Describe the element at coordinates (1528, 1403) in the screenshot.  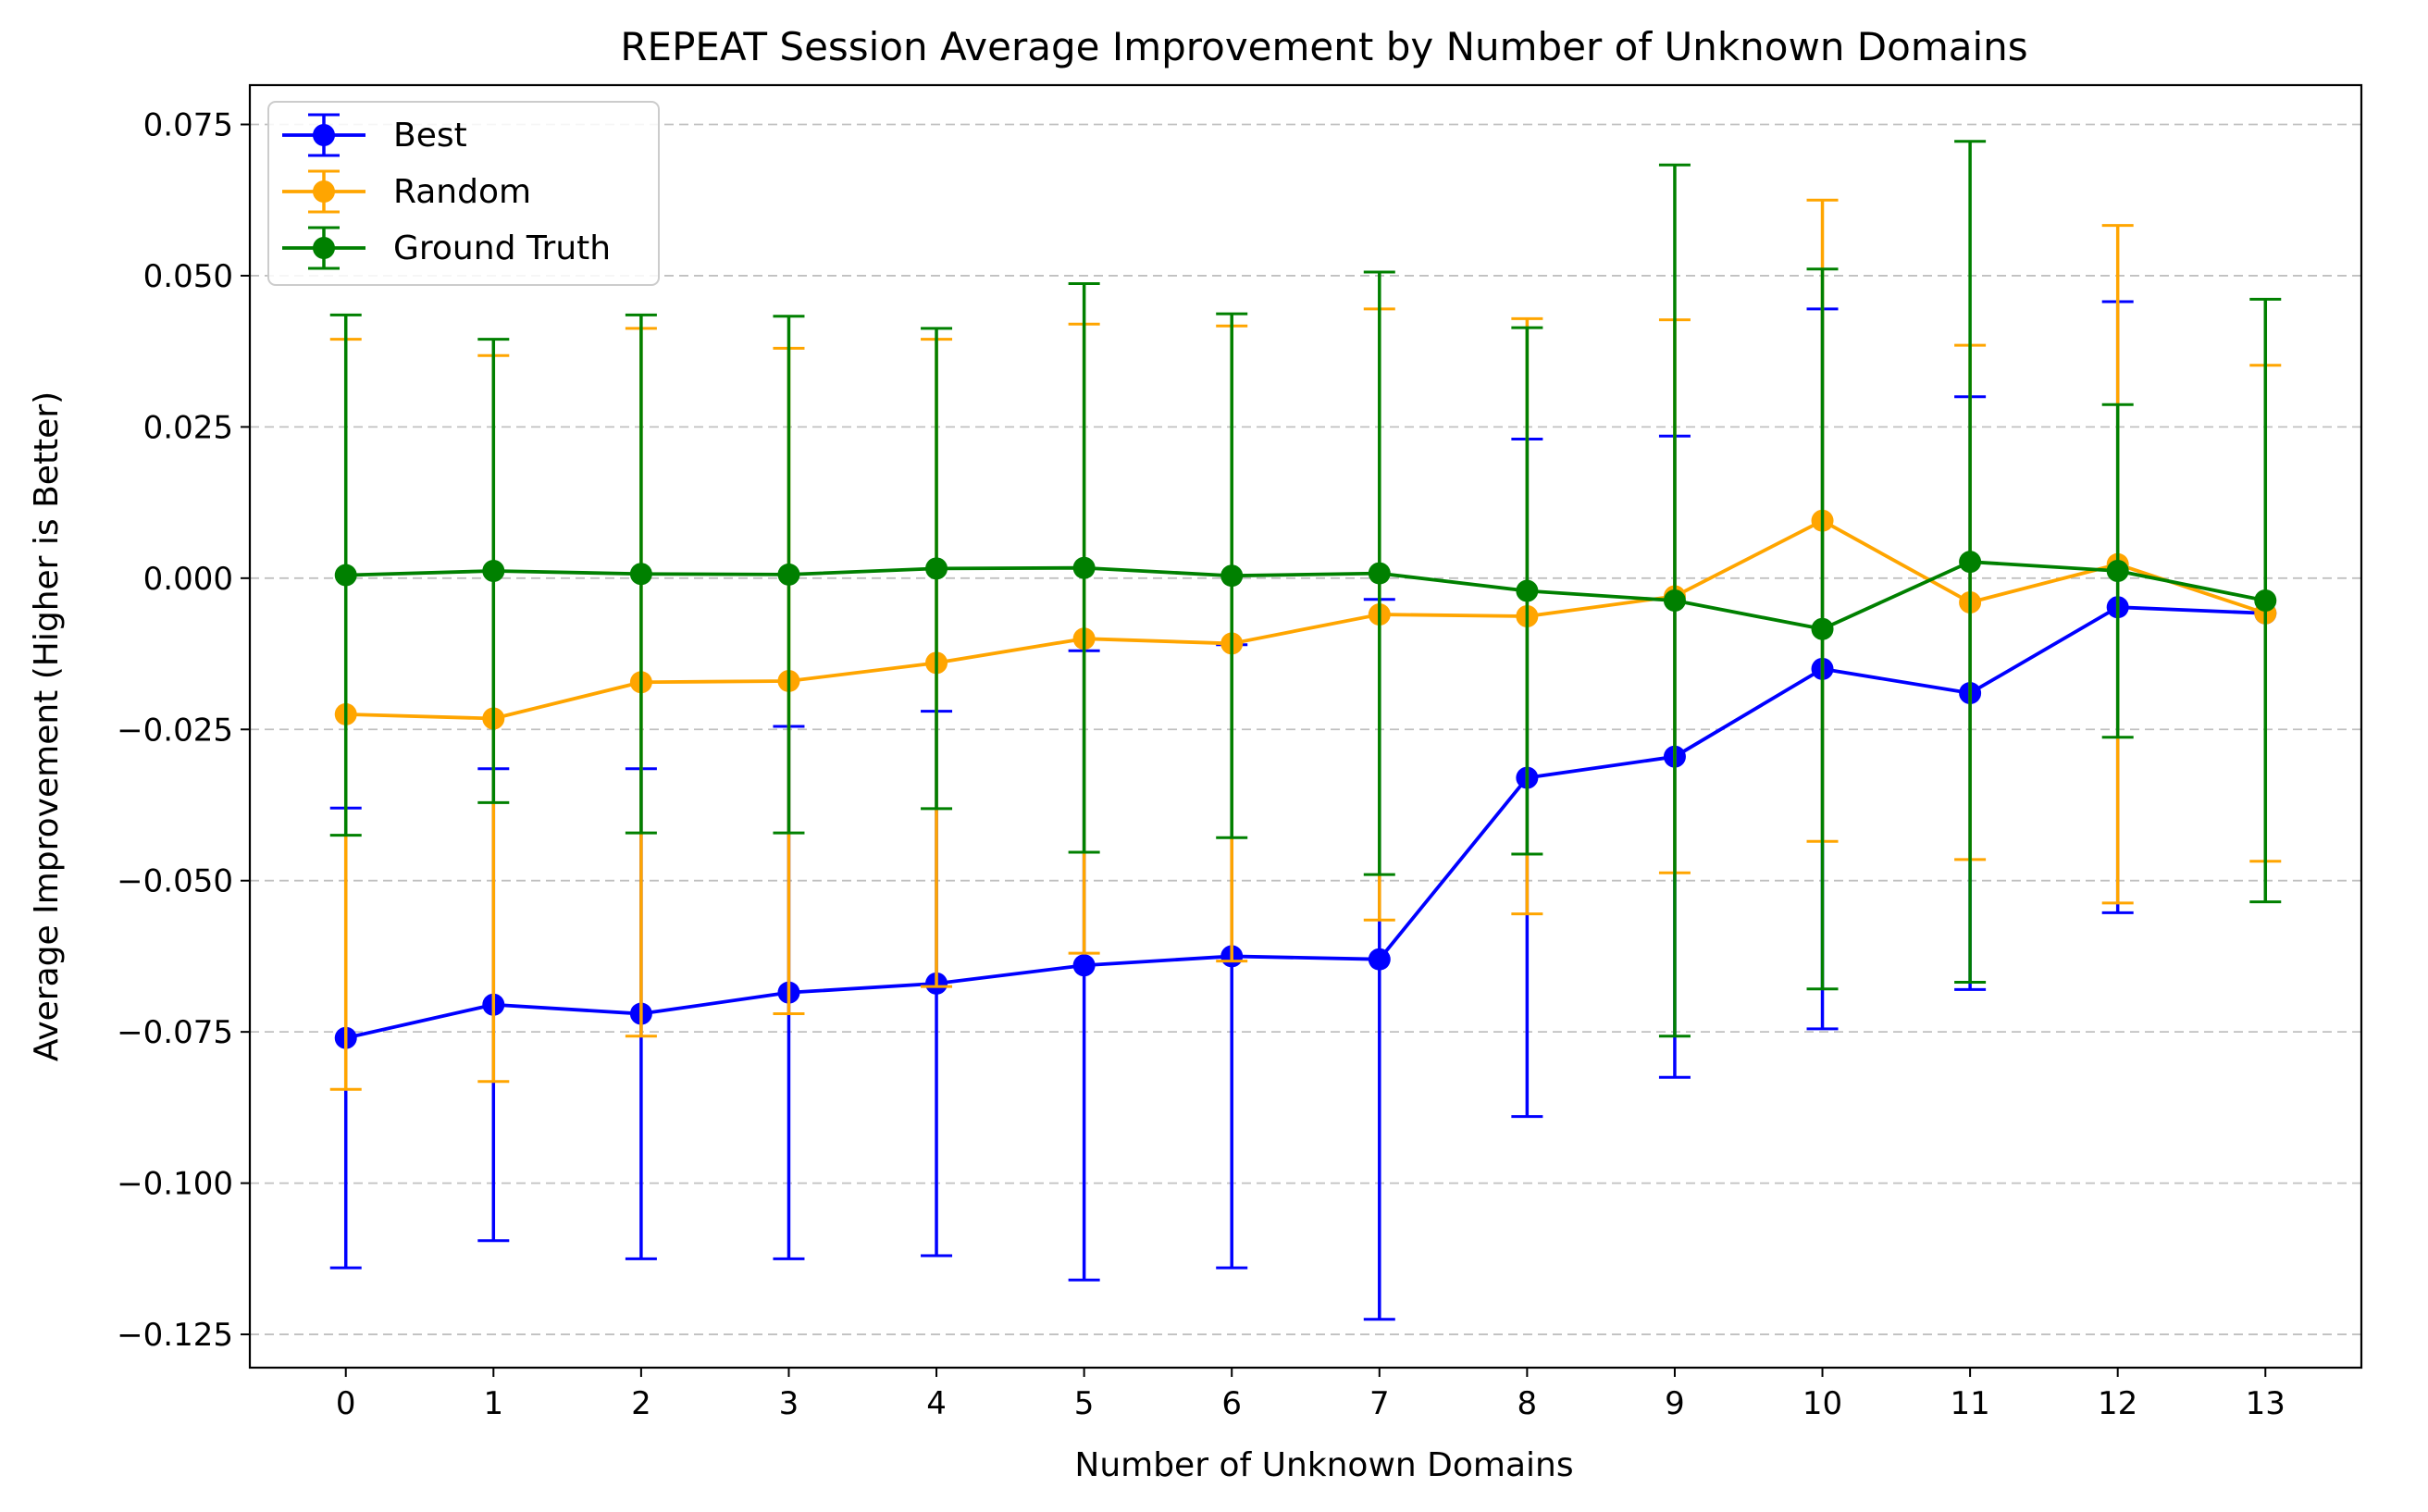
I see `x-tick-label: 8` at that location.